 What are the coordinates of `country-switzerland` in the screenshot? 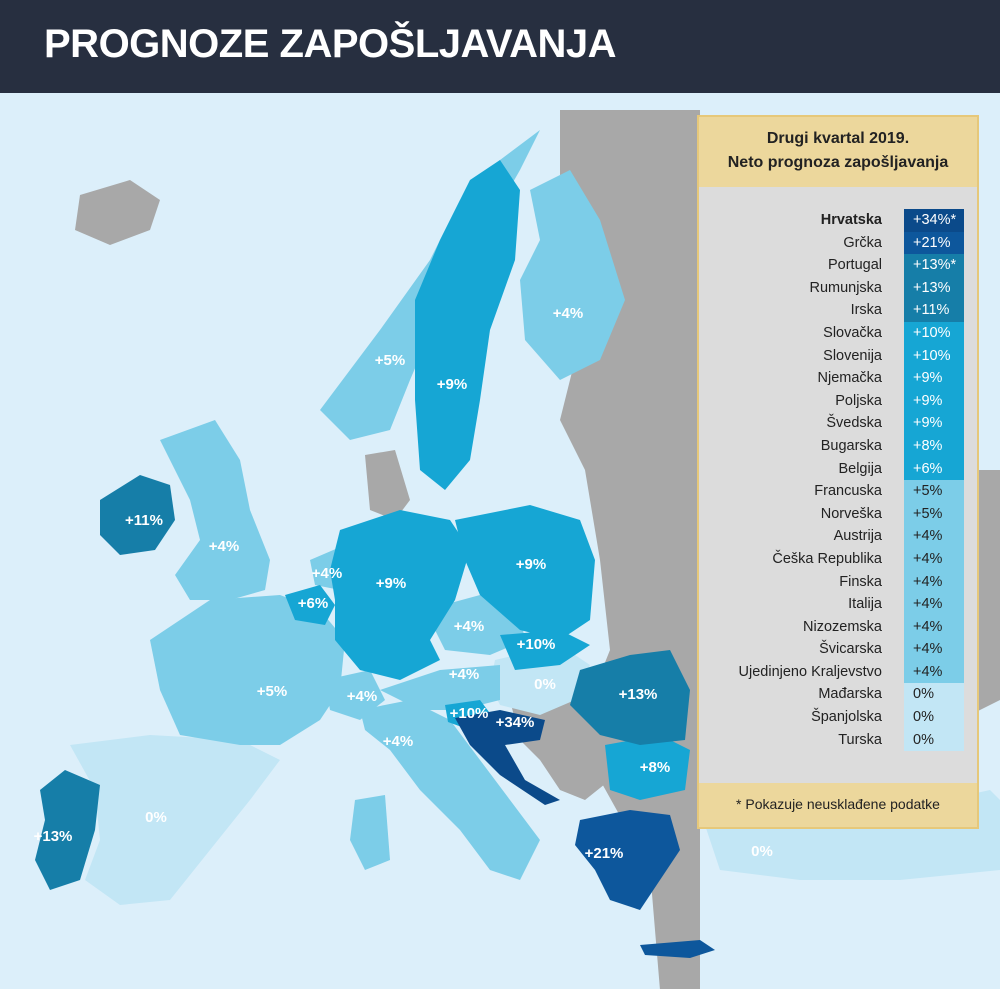 It's located at (355, 695).